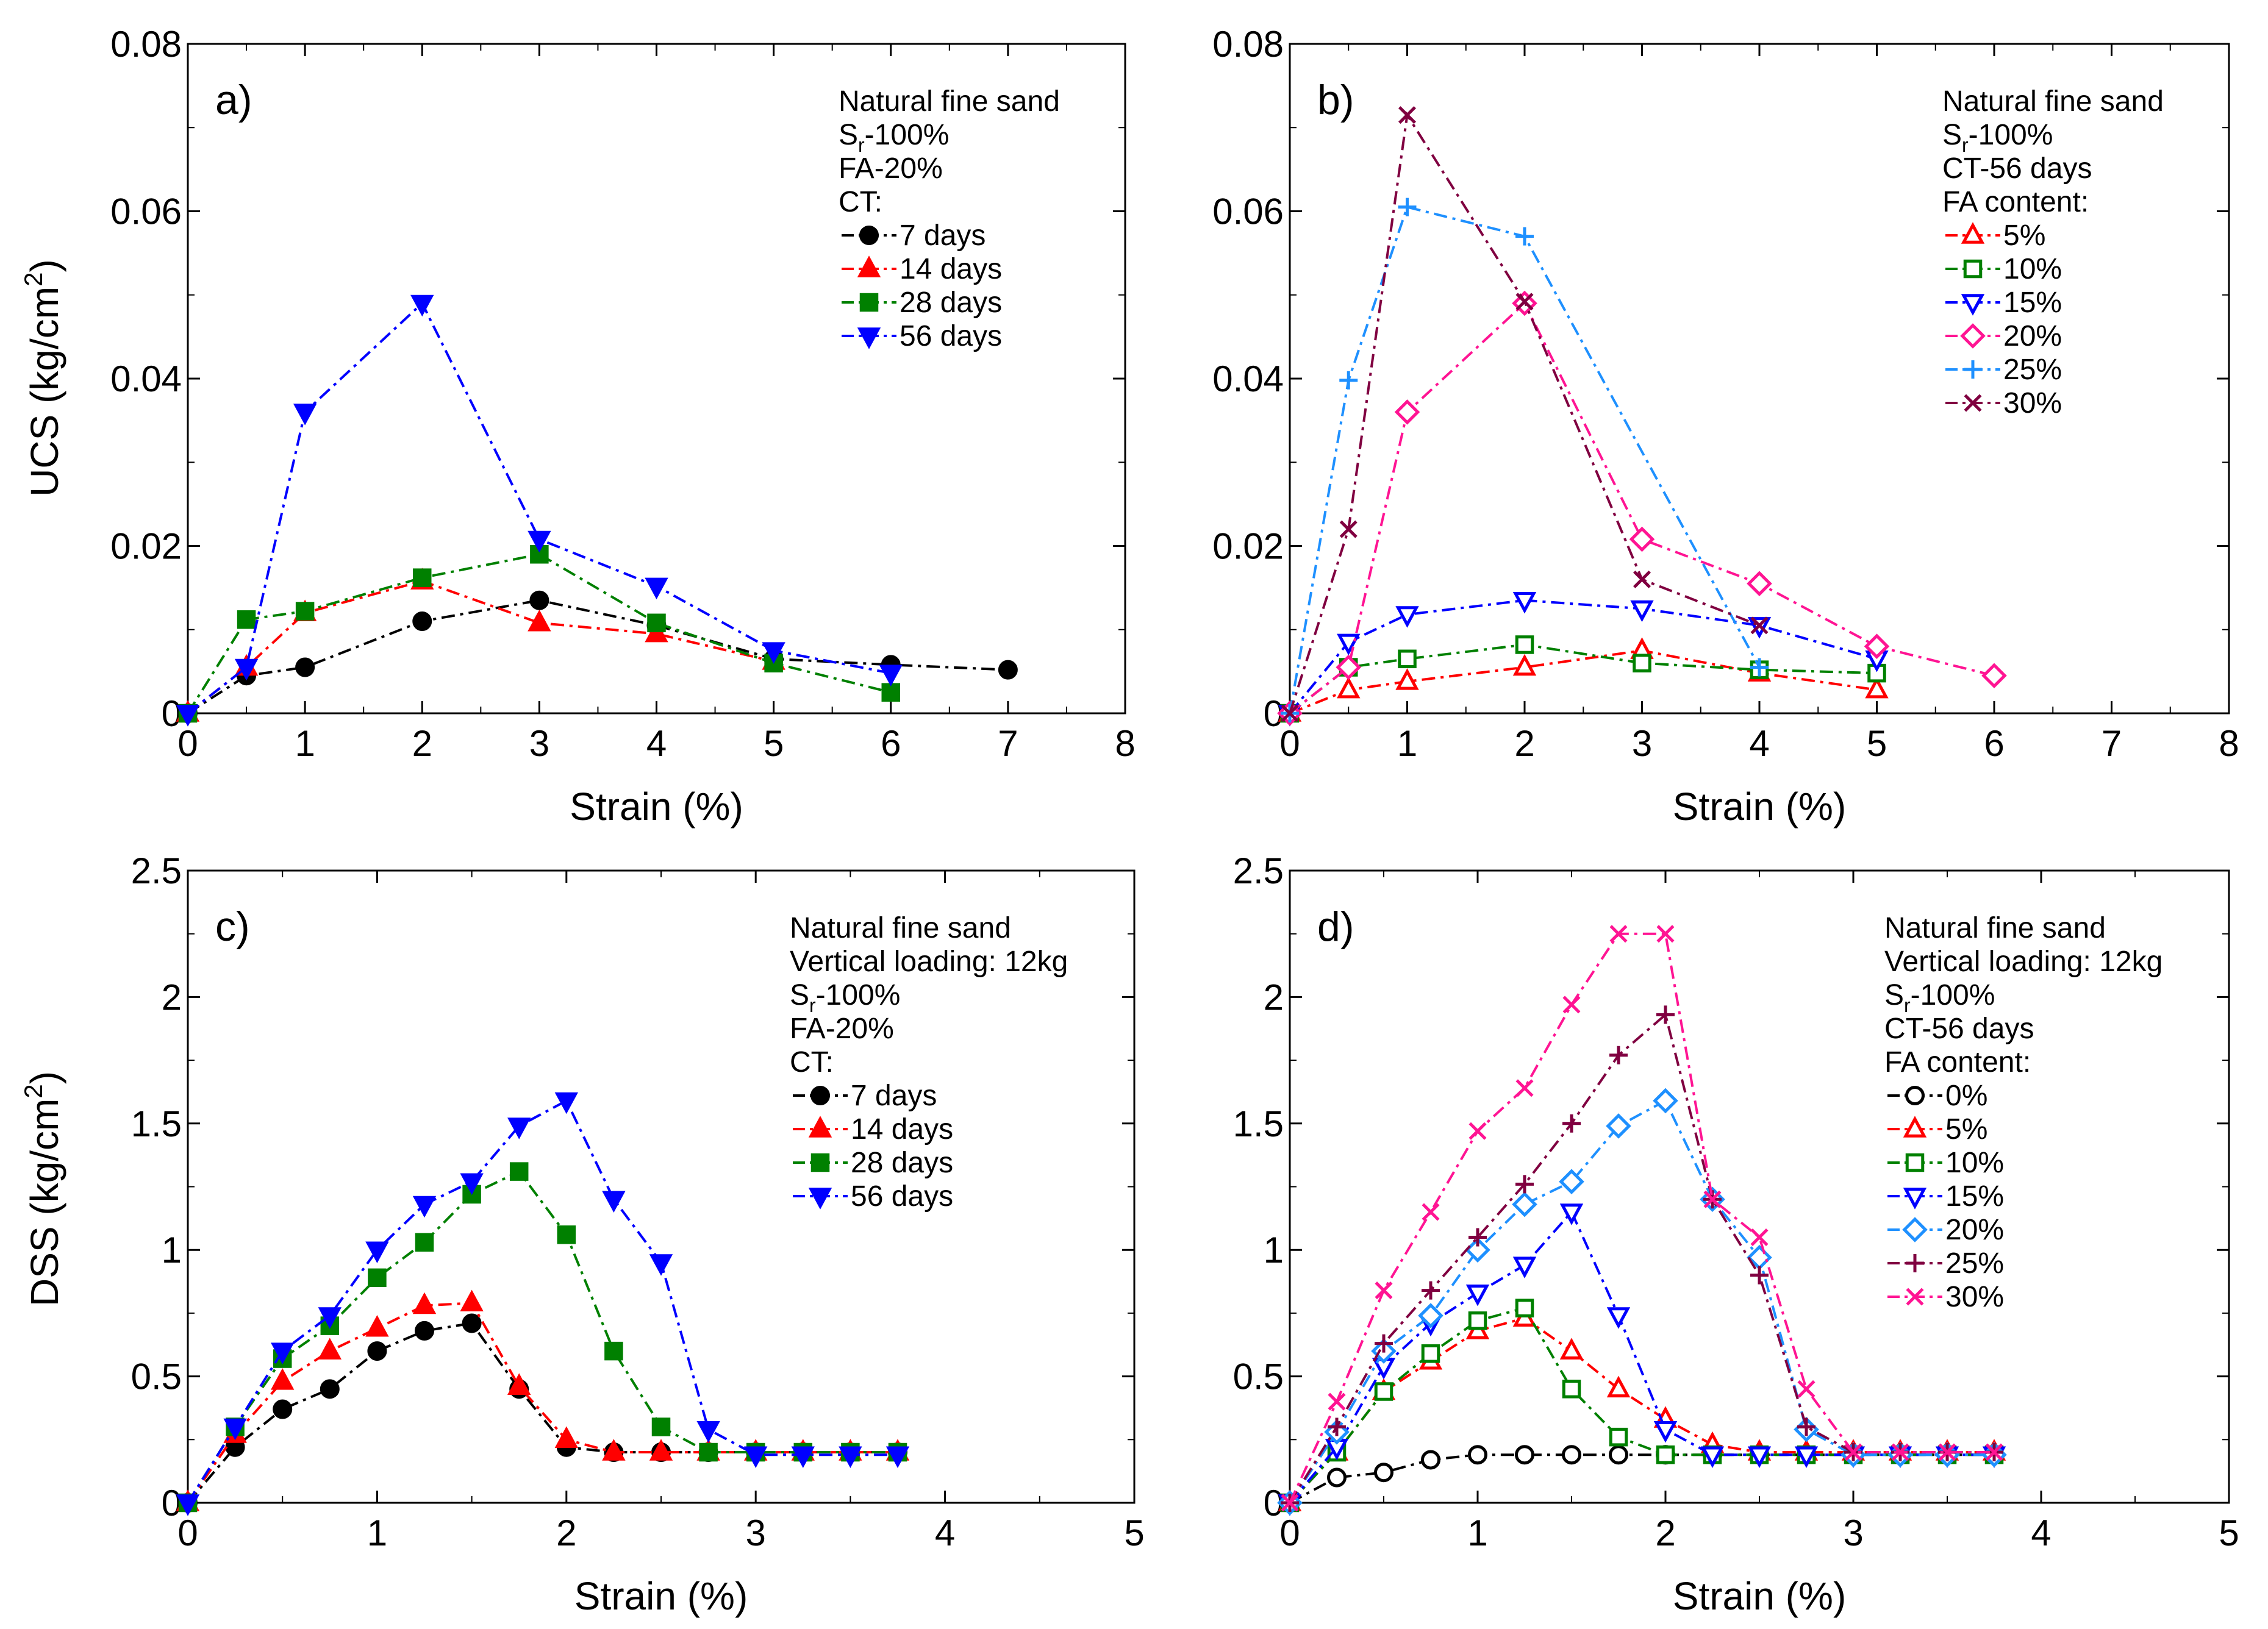 This screenshot has height=1629, width=2268. What do you see at coordinates (377, 1533) in the screenshot?
I see `x-tick-label: 1` at bounding box center [377, 1533].